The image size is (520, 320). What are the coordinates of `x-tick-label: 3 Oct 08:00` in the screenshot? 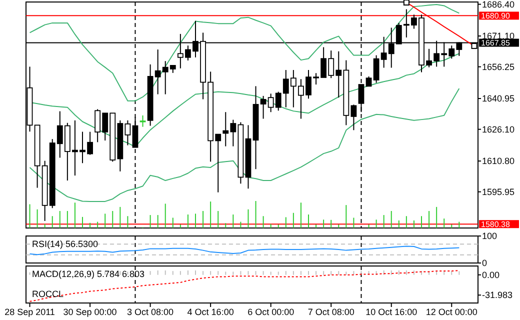 It's located at (150, 312).